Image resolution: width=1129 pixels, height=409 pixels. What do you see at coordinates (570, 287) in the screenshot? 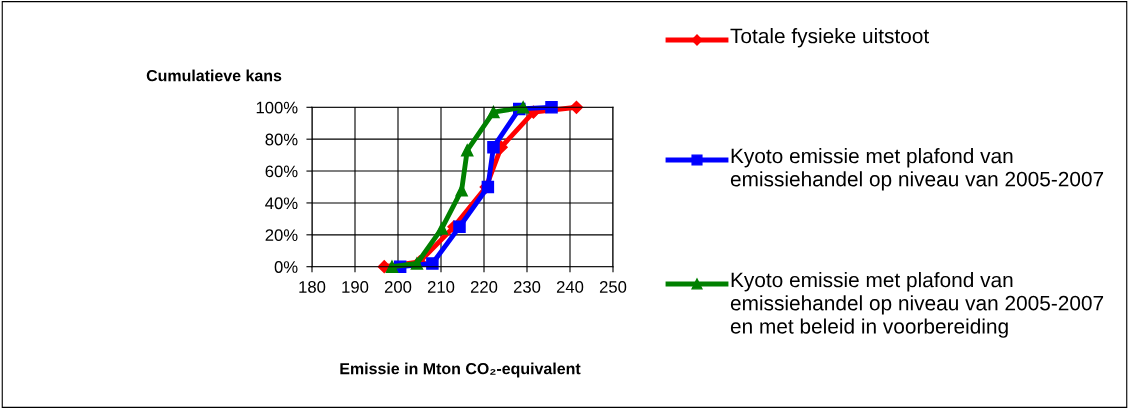
I see `x-tick-label: 240` at bounding box center [570, 287].